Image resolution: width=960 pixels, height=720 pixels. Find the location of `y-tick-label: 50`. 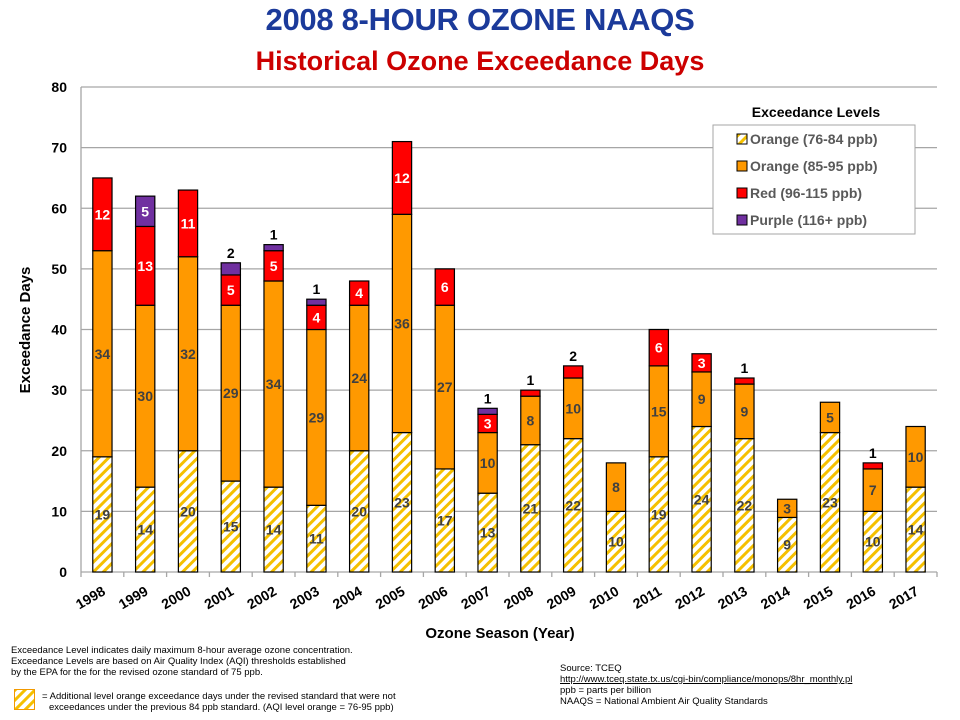

y-tick-label: 50 is located at coordinates (59, 269).